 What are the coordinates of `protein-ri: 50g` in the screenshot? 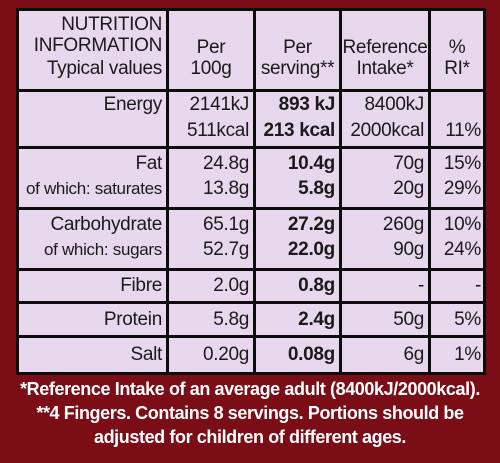 It's located at (408, 319).